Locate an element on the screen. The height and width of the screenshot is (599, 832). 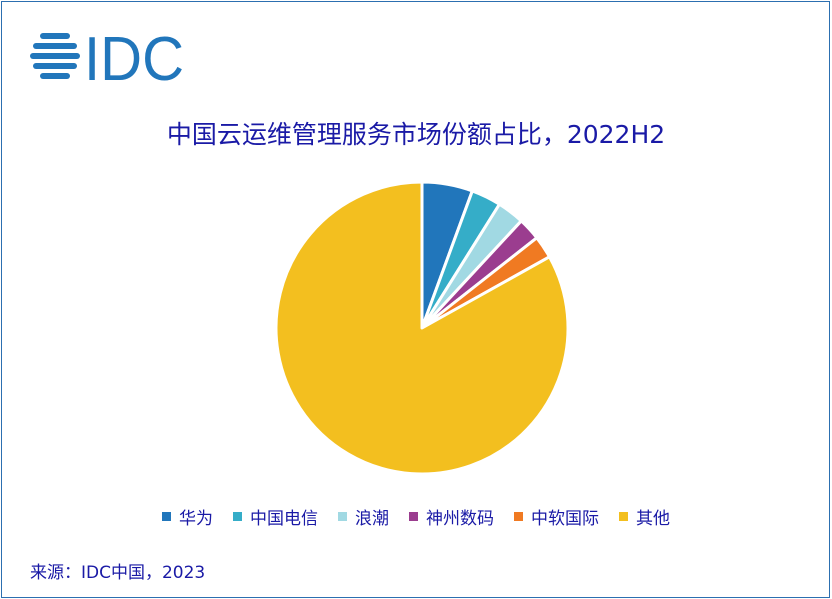
legend-item: 浪潮 is located at coordinates (363, 516).